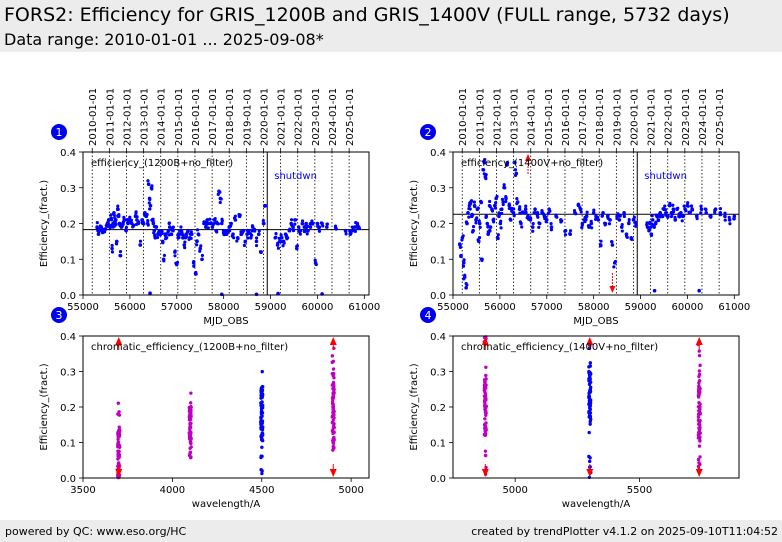  What do you see at coordinates (596, 504) in the screenshot?
I see `x-axis-label: wavelength/A` at bounding box center [596, 504].